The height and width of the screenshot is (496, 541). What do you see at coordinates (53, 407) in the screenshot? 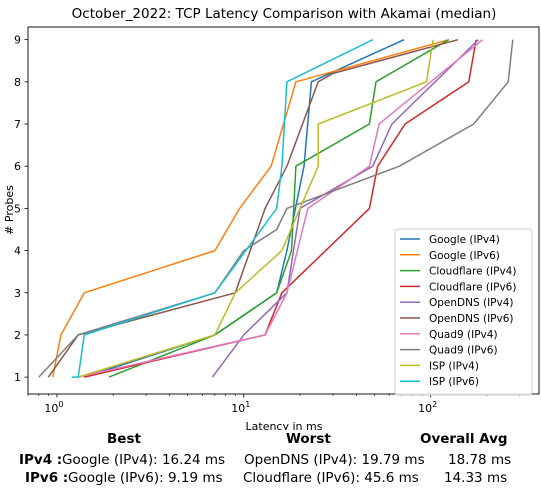
I see `x-tick-label: 10⁰` at bounding box center [53, 407].